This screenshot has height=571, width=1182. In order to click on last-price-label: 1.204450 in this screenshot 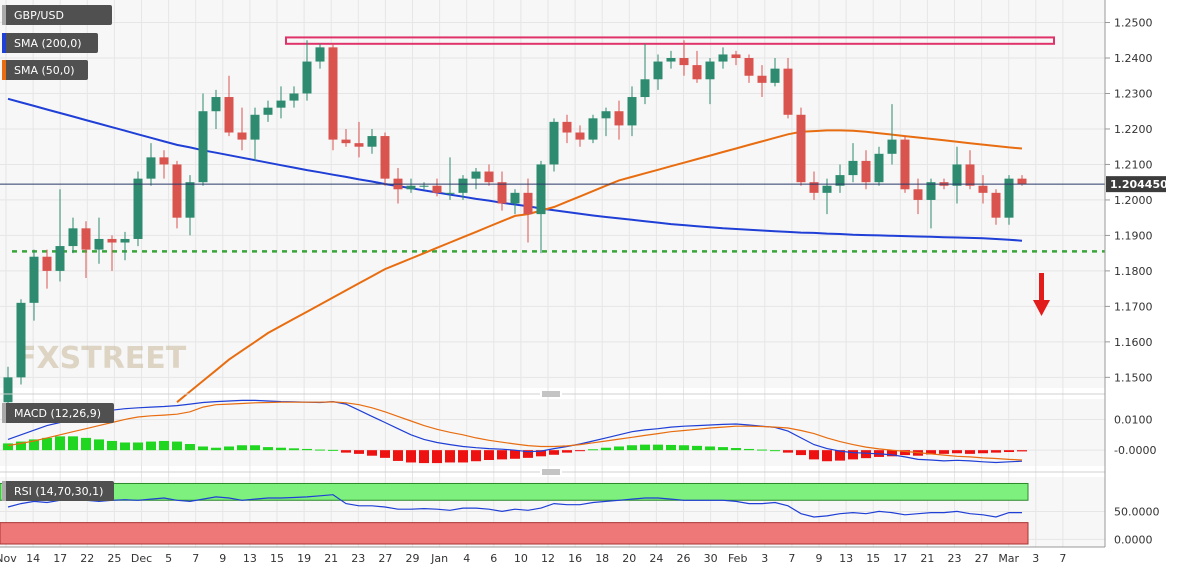, I will do `click(1139, 184)`.